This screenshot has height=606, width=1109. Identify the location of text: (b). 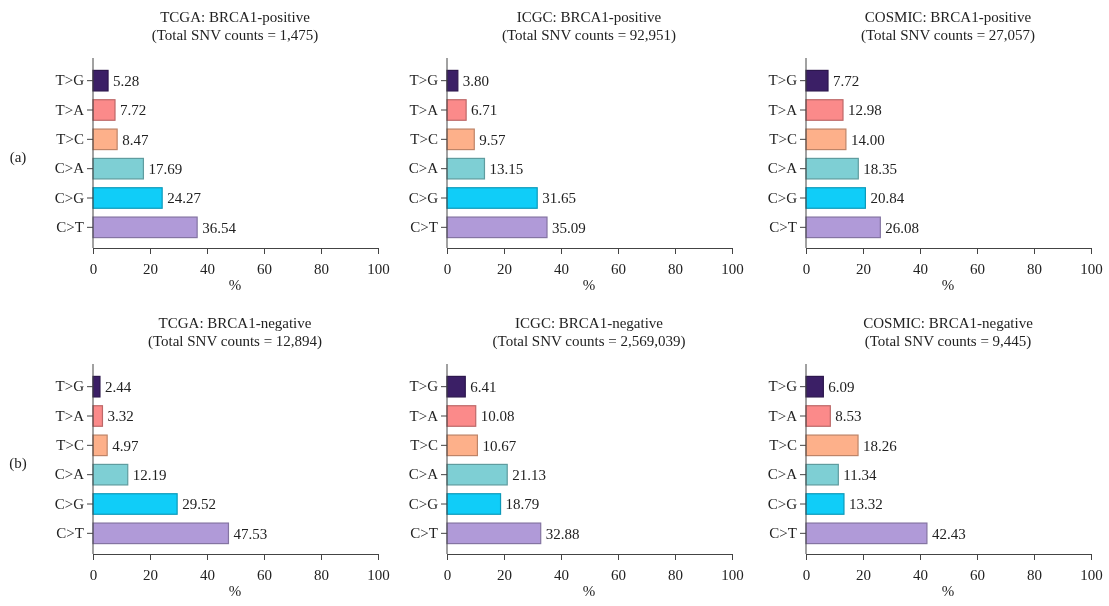
(18, 463).